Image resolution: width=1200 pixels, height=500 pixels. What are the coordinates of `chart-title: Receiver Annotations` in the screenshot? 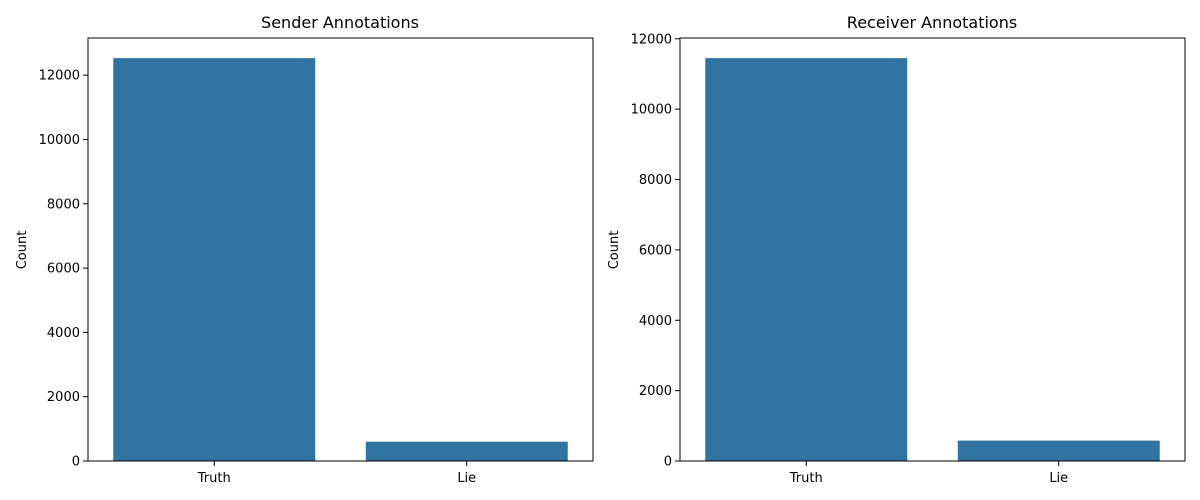 It's located at (932, 22).